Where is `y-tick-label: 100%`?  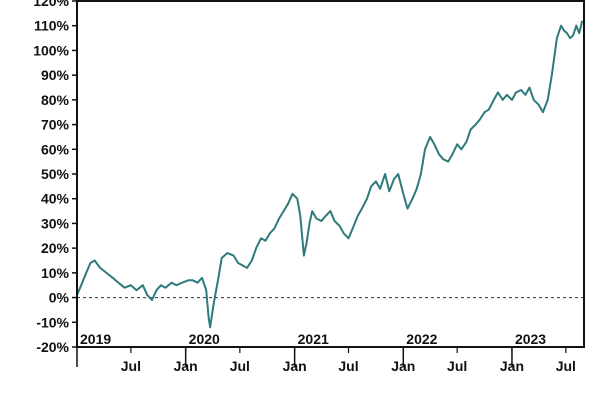 y-tick-label: 100% is located at coordinates (51, 50).